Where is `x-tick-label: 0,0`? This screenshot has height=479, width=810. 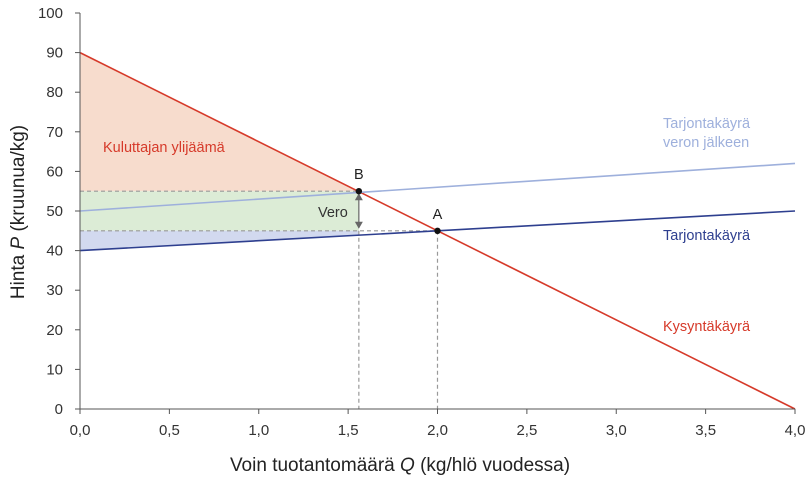 x-tick-label: 0,0 is located at coordinates (80, 430).